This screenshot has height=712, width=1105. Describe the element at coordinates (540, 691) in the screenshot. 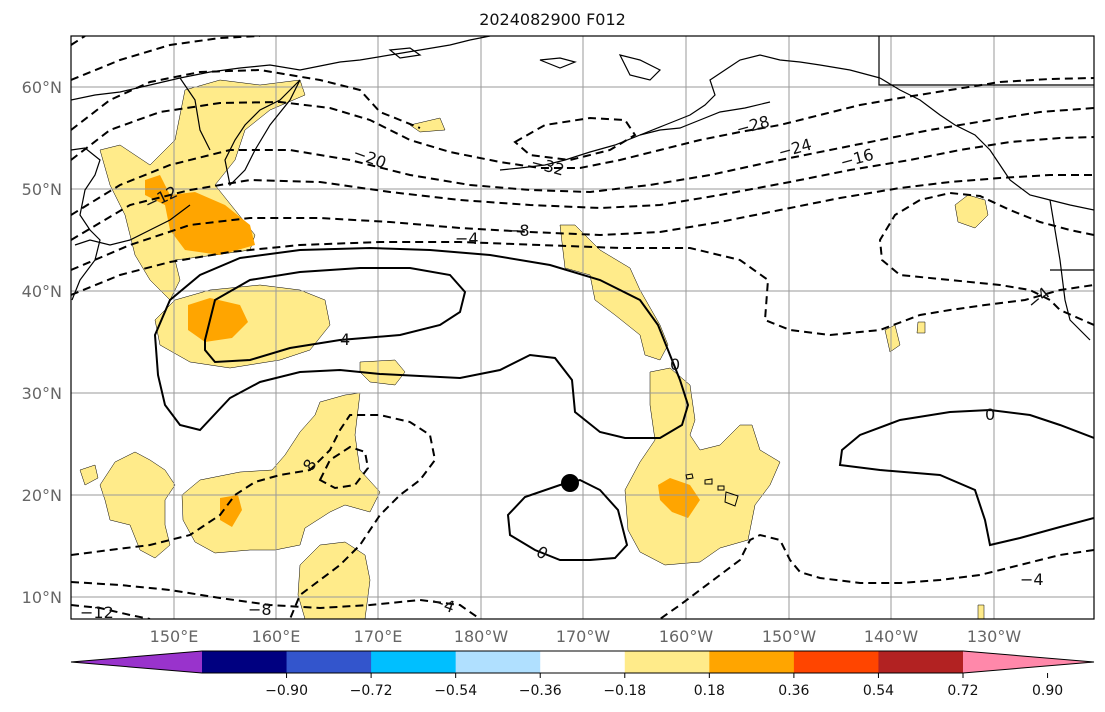

I see `colorbar-tick-label: −0.36` at that location.